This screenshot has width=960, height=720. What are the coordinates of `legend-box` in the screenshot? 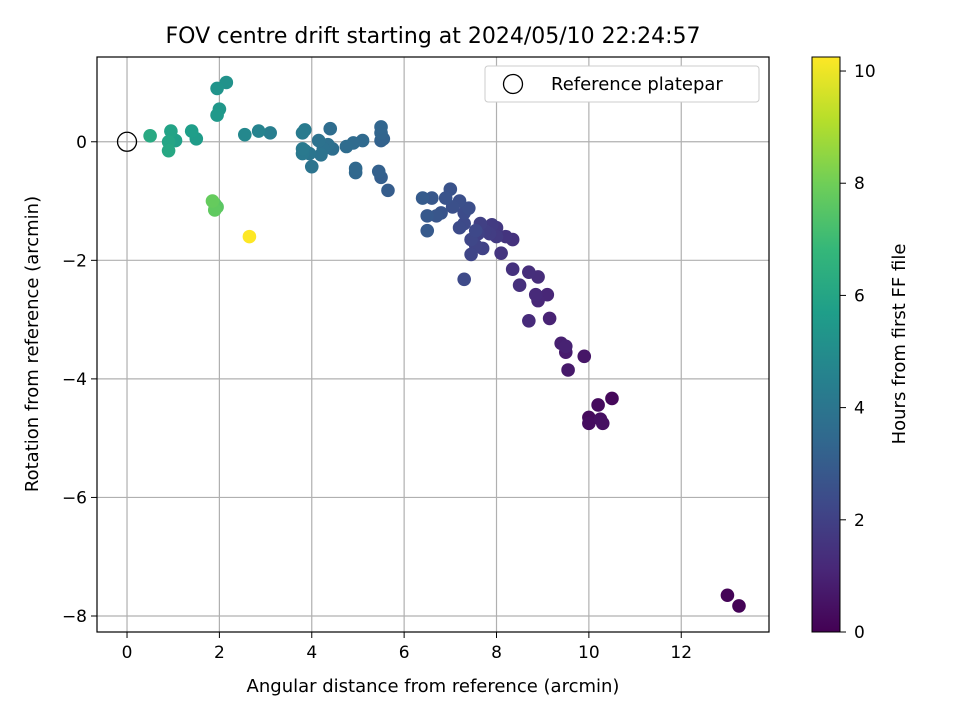 It's located at (622, 84).